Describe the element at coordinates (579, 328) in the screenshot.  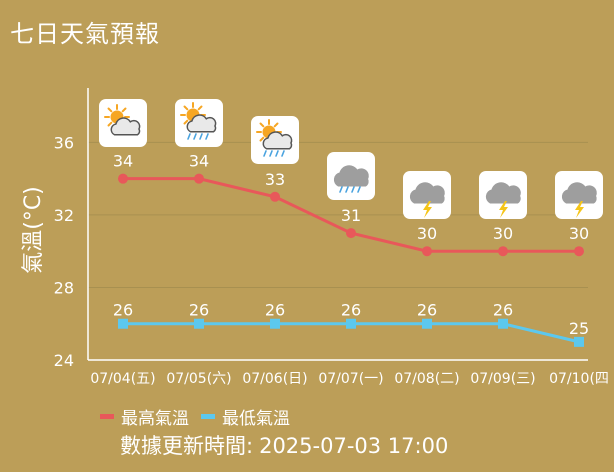
I see `data-label-low: 25` at that location.